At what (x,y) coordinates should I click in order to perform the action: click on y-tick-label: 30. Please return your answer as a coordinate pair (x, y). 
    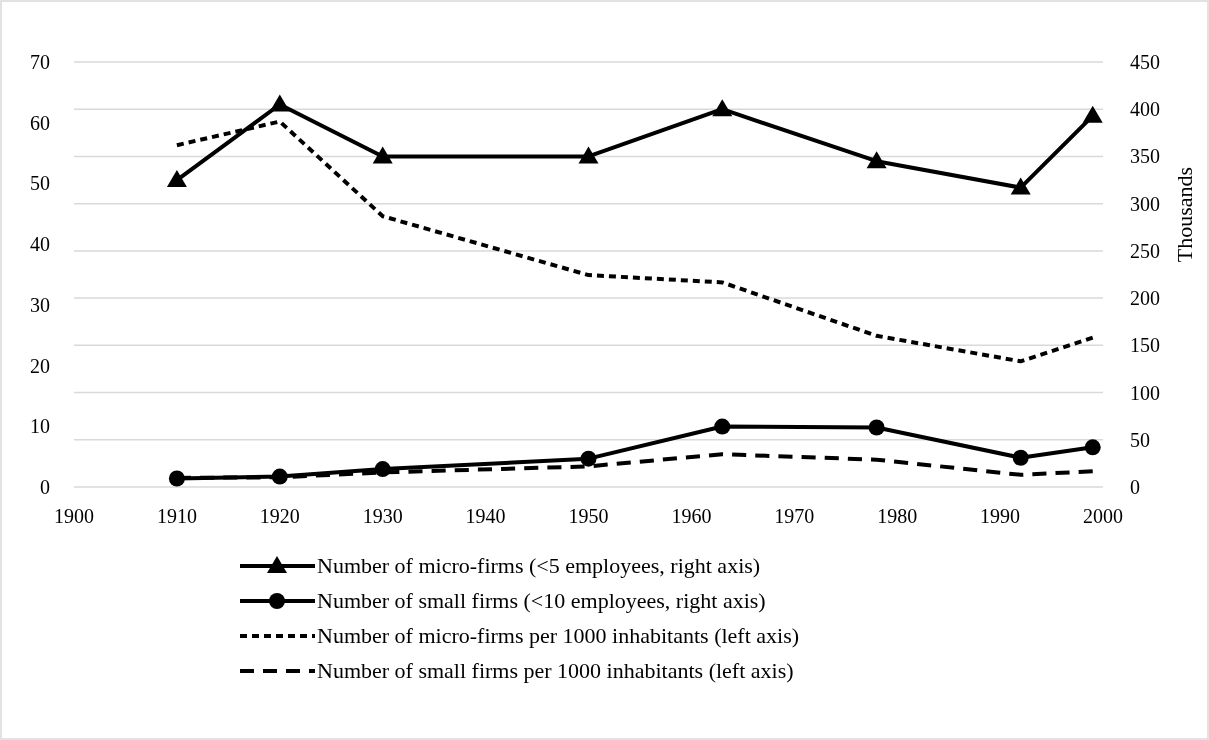
    Looking at the image, I should click on (40, 304).